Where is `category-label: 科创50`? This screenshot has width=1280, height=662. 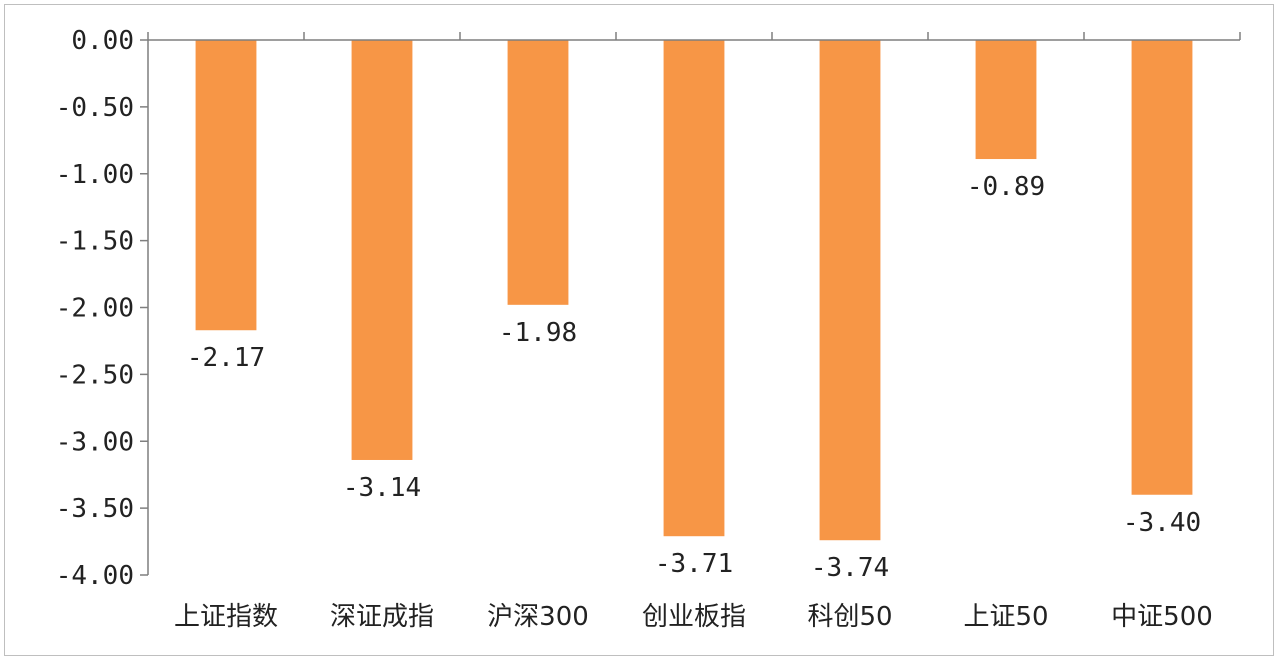 category-label: 科创50 is located at coordinates (849, 617).